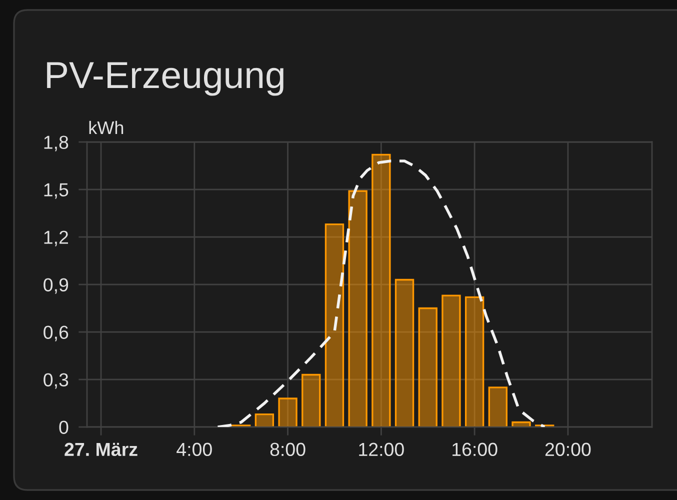  What do you see at coordinates (56, 238) in the screenshot?
I see `y-tick-label: 1,2` at bounding box center [56, 238].